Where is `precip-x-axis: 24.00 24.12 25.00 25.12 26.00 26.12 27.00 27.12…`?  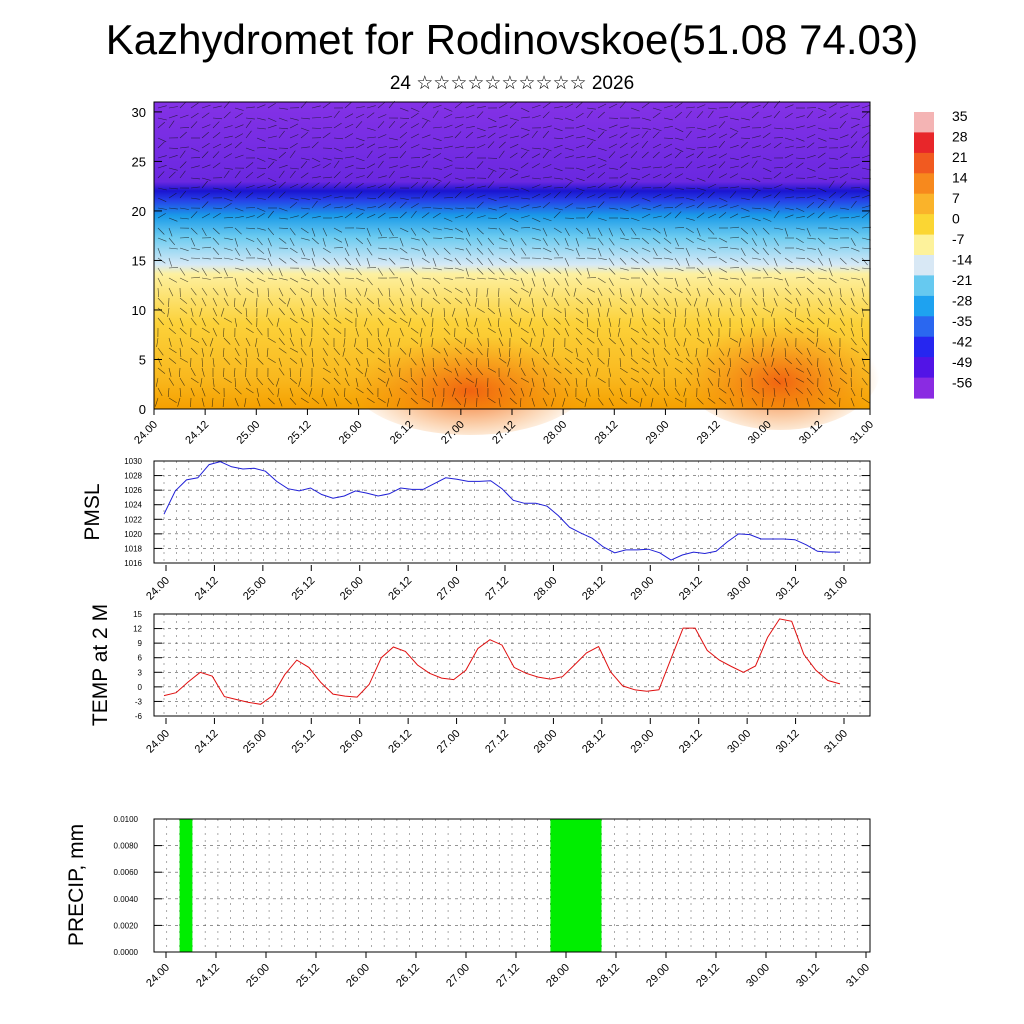 precip-x-axis: 24.00 24.12 25.00 25.12 26.00 26.12 27.00 27.12… is located at coordinates (508, 971).